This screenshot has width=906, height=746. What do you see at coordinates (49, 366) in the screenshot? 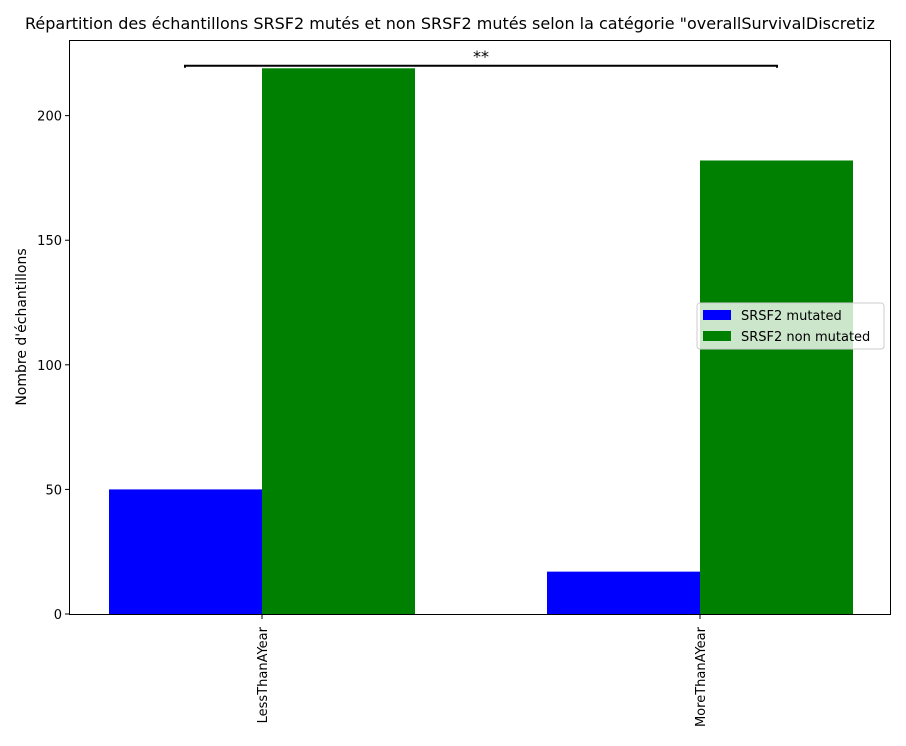
I see `y-tick-label: 100` at bounding box center [49, 366].